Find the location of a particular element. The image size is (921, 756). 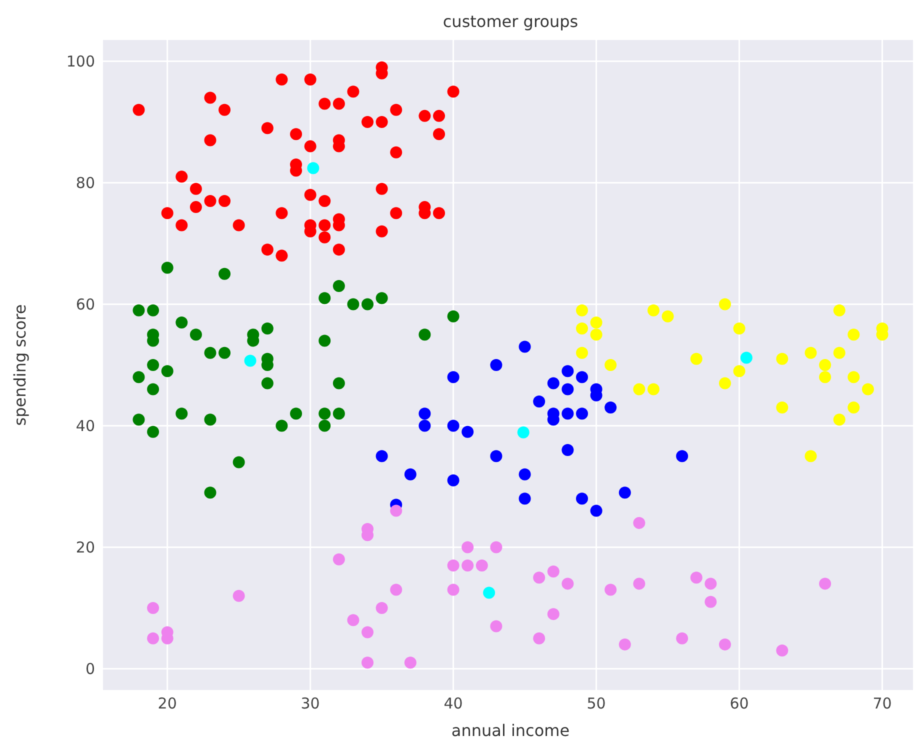

x-tick-label: 50 is located at coordinates (596, 703).